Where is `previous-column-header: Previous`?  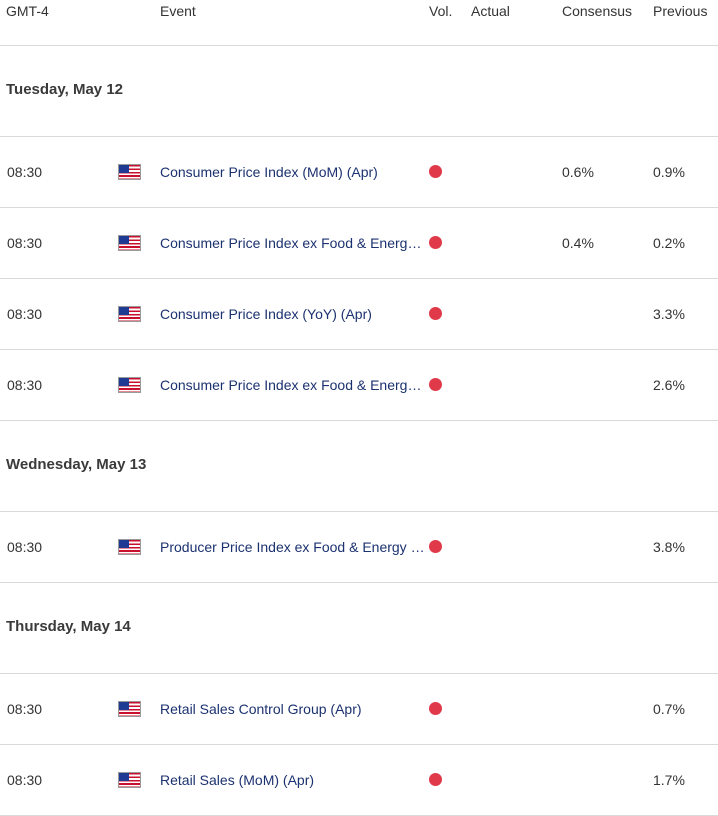
previous-column-header: Previous is located at coordinates (680, 11).